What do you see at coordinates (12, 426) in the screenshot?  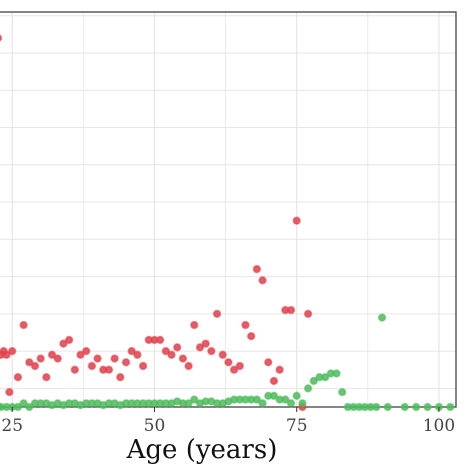 I see `x-tick-label: 25` at bounding box center [12, 426].